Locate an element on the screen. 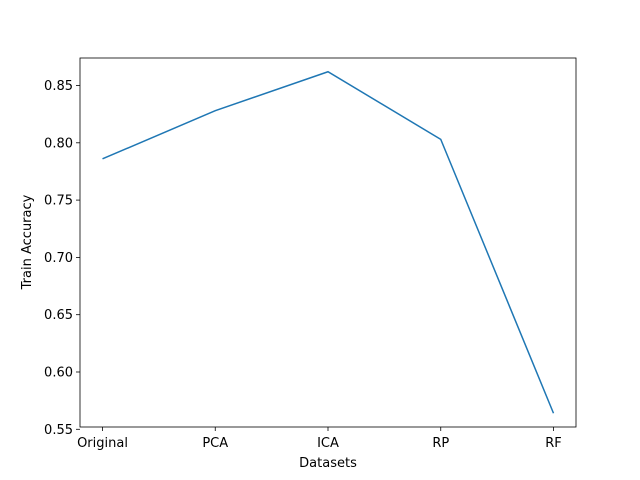 The height and width of the screenshot is (480, 640). y-tick-label: 0.80 is located at coordinates (58, 143).